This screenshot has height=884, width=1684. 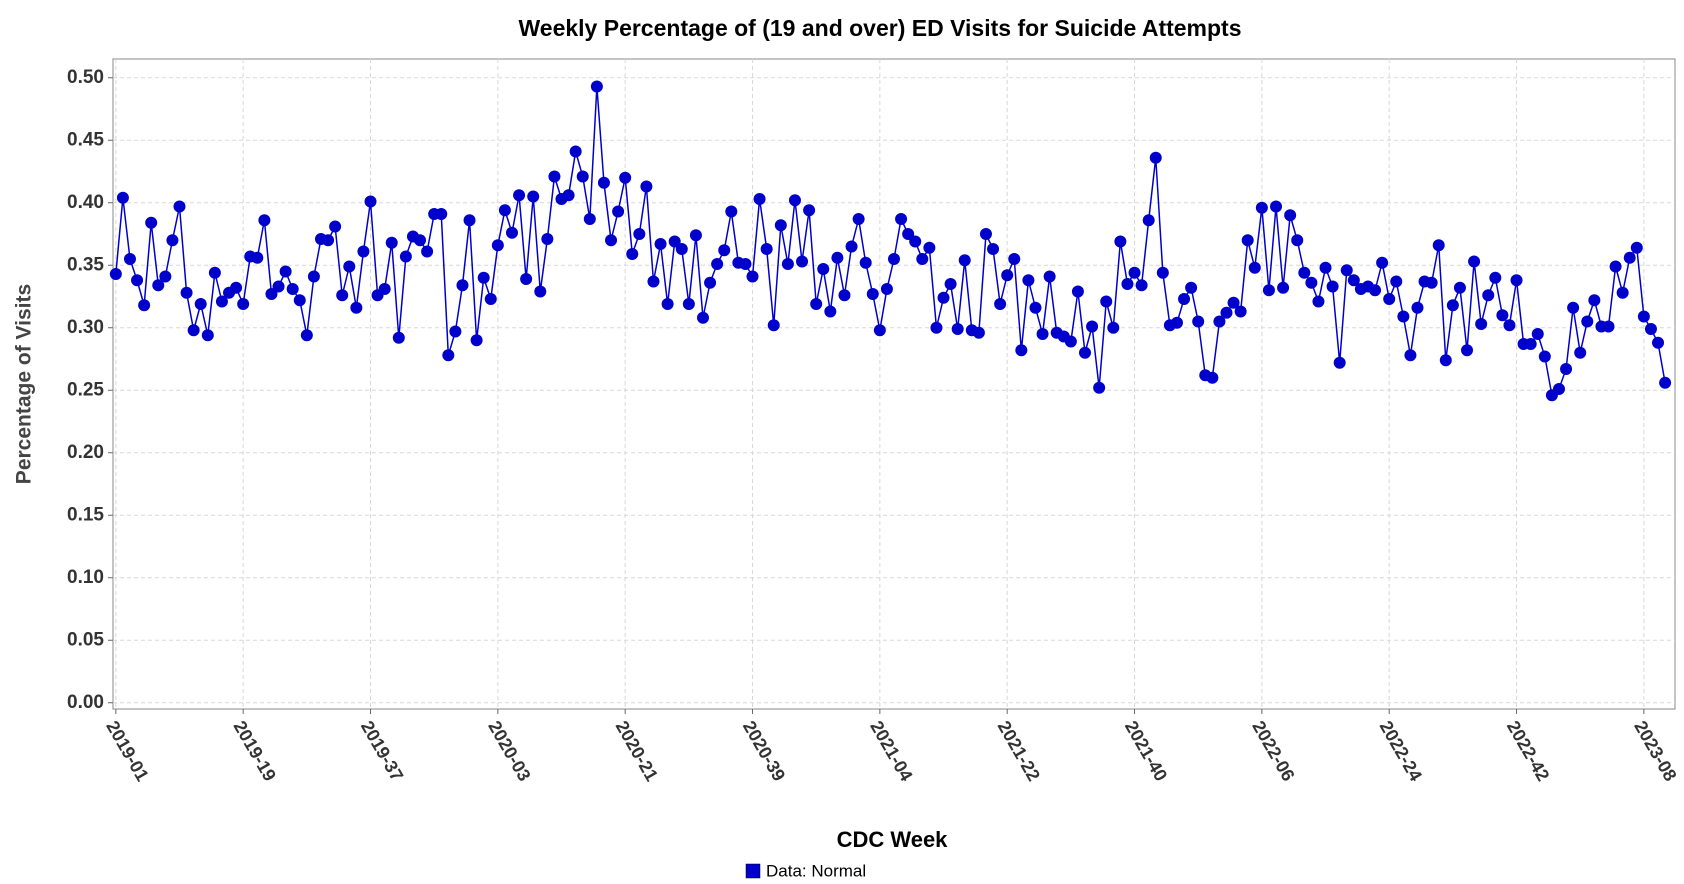 What do you see at coordinates (85, 514) in the screenshot?
I see `y-tick-label: 0.15` at bounding box center [85, 514].